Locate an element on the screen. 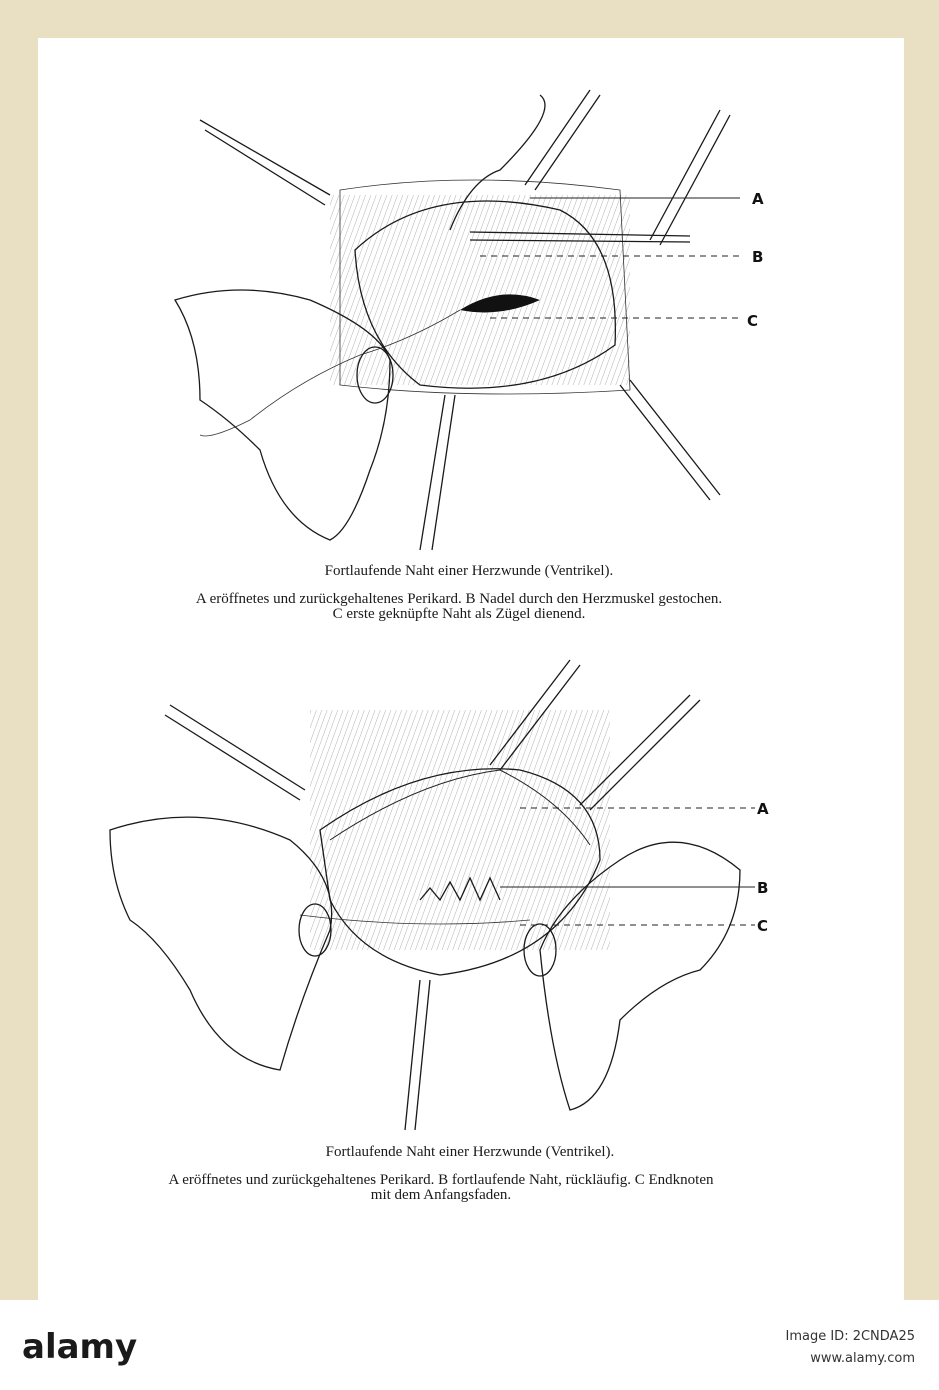  wound is located at coordinates (500, 303).